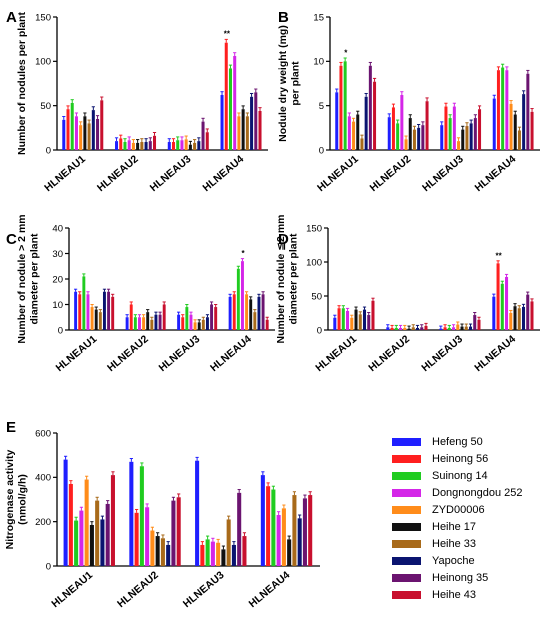 This screenshot has width=550, height=620. Describe the element at coordinates (457, 442) in the screenshot. I see `legend-label: Hefeng 50` at that location.